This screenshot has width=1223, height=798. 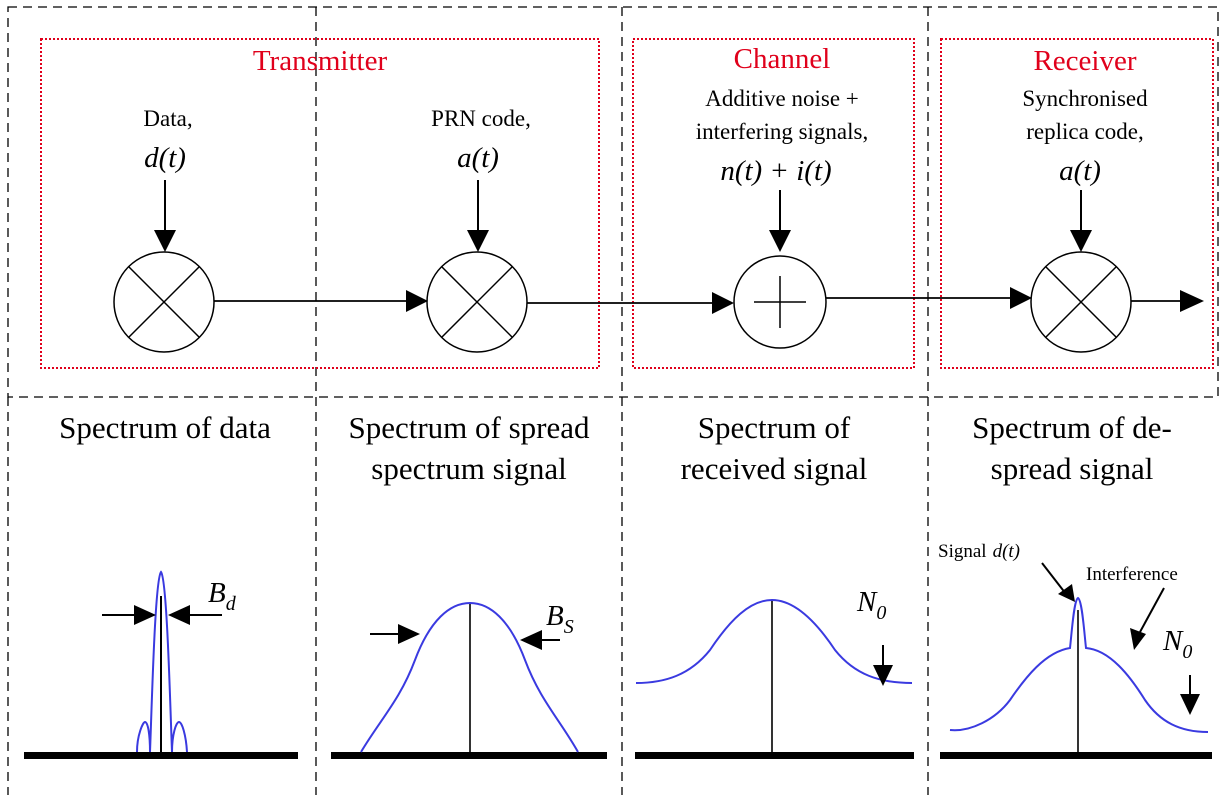 I want to click on spread-spectrum, so click(x=469, y=677).